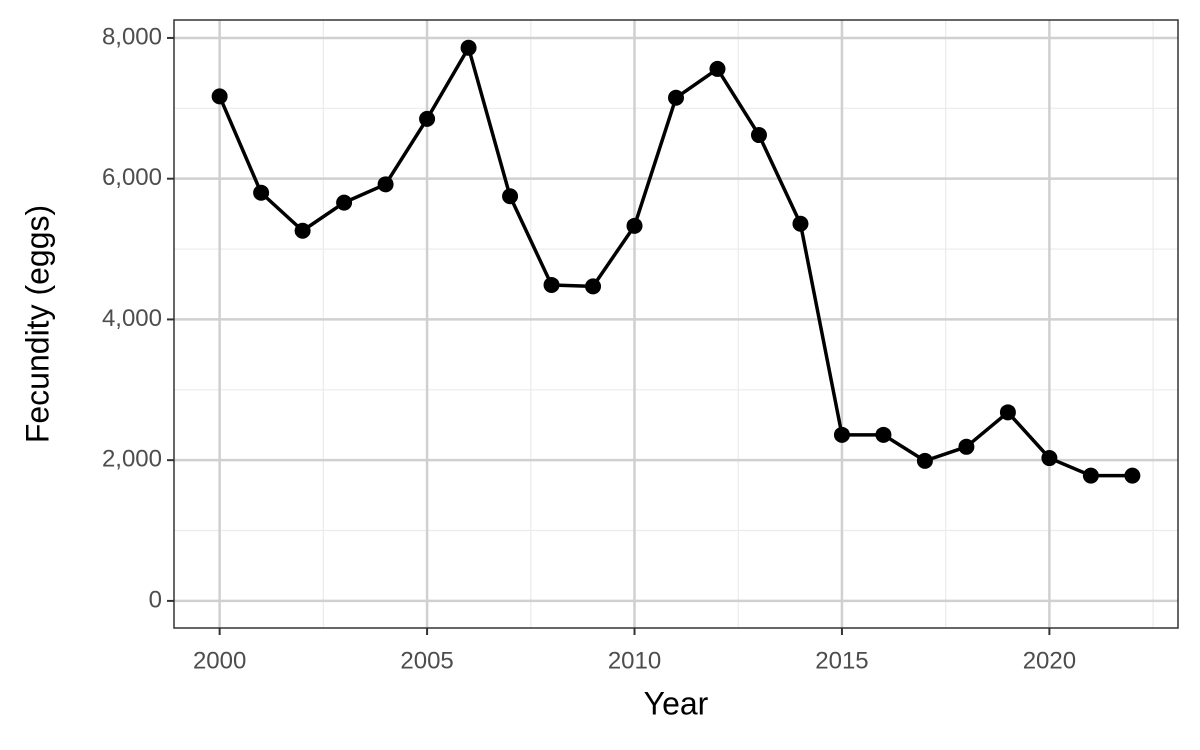 The image size is (1200, 750). What do you see at coordinates (841, 660) in the screenshot?
I see `x-tick-label: 2015` at bounding box center [841, 660].